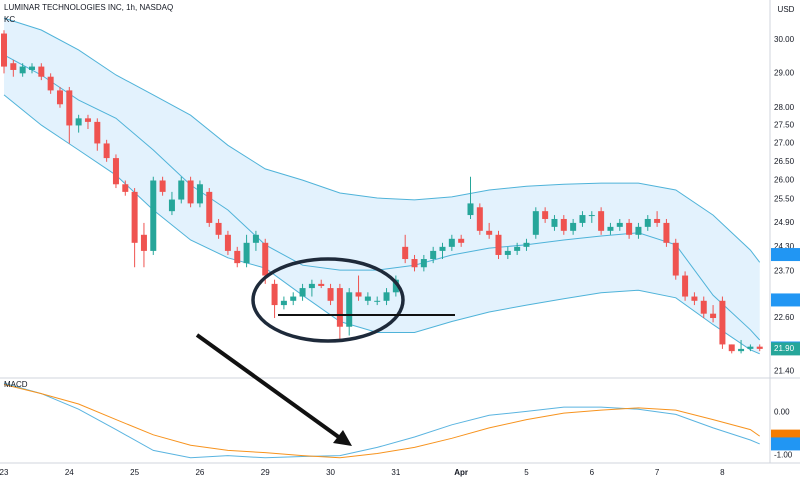 This screenshot has width=800, height=481. What do you see at coordinates (784, 72) in the screenshot?
I see `y-tick-label: 29.00` at bounding box center [784, 72].